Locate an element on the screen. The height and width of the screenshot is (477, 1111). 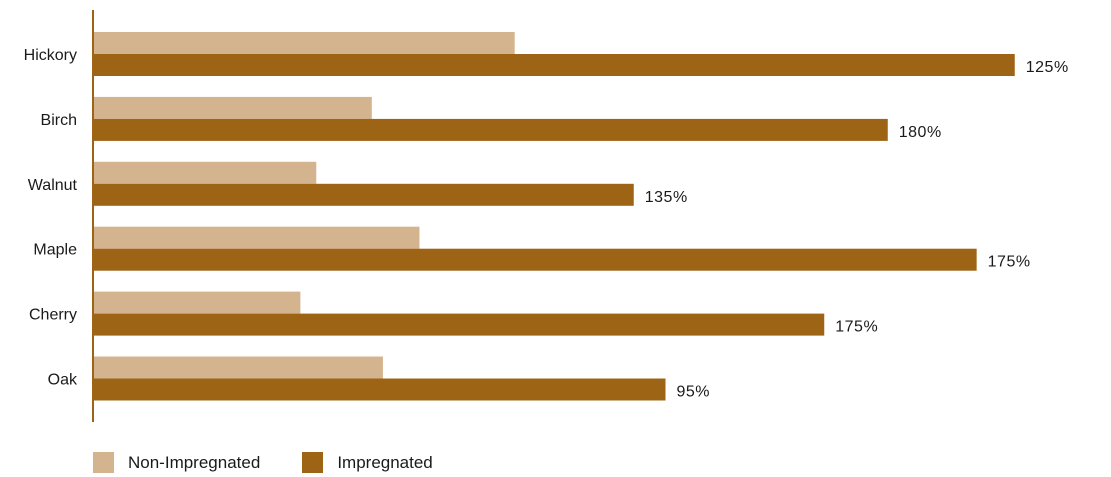
bar-hickory-non-impregnated is located at coordinates (304, 43).